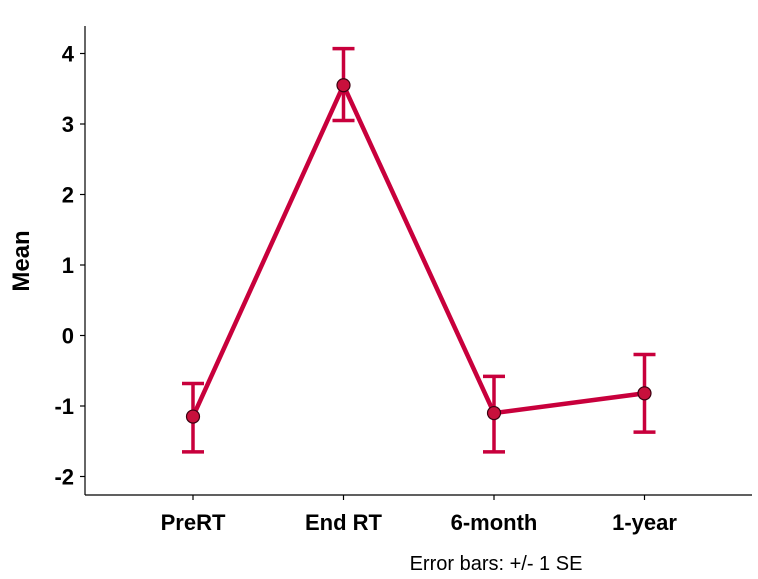 The width and height of the screenshot is (758, 579). I want to click on error-bar-note: Error bars: +/- 1 SE, so click(496, 564).